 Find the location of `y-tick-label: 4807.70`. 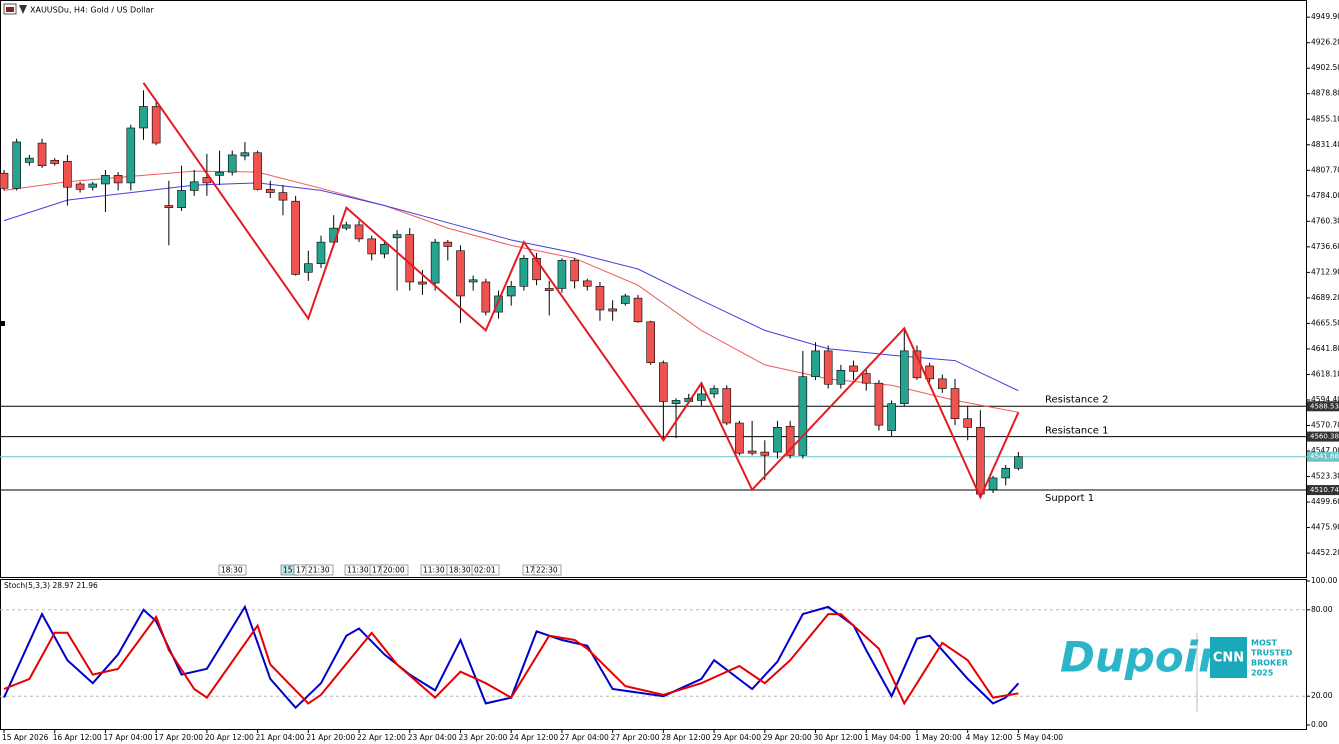

y-tick-label: 4807.70 is located at coordinates (1325, 169).